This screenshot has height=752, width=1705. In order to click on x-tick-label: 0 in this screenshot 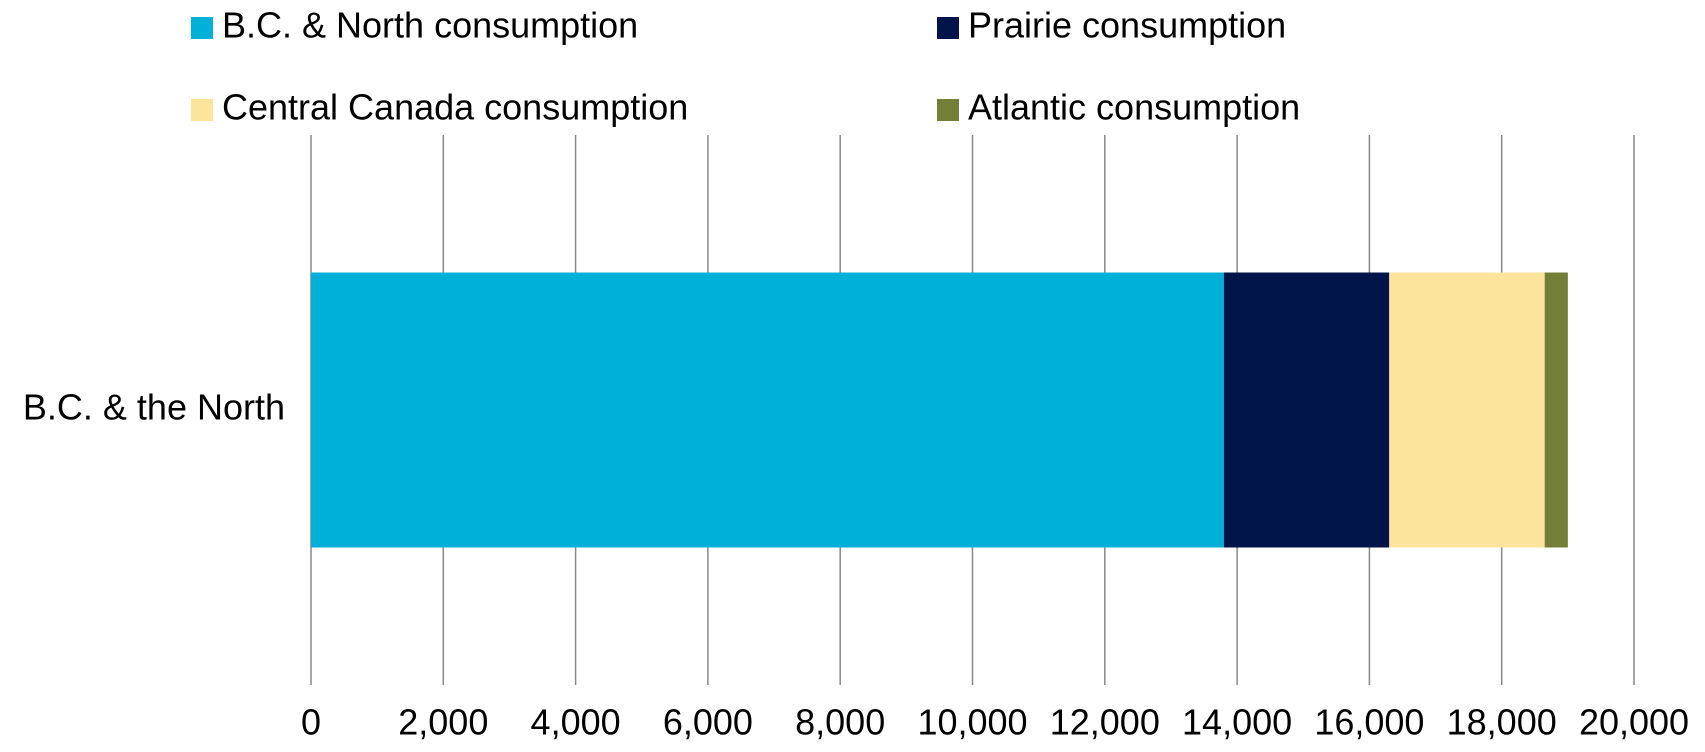, I will do `click(311, 722)`.